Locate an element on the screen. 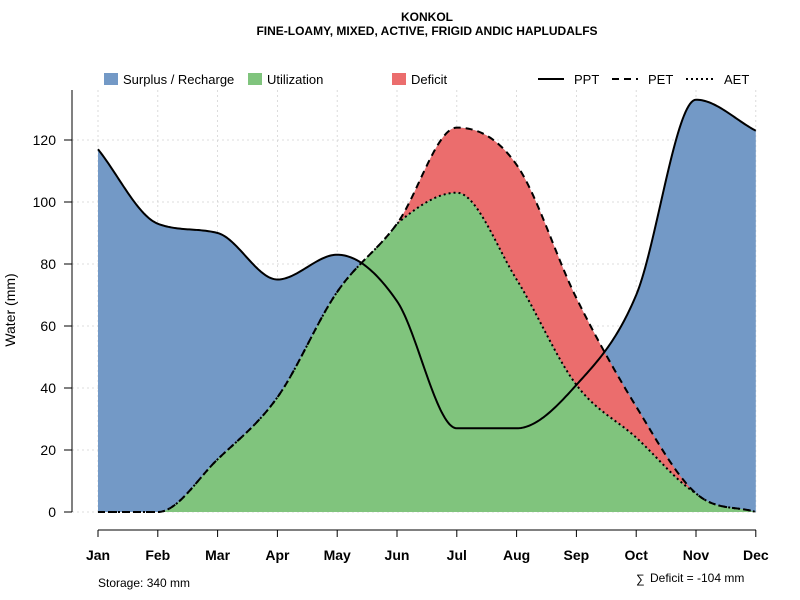  y-tick-label-5: 100 is located at coordinates (45, 202).